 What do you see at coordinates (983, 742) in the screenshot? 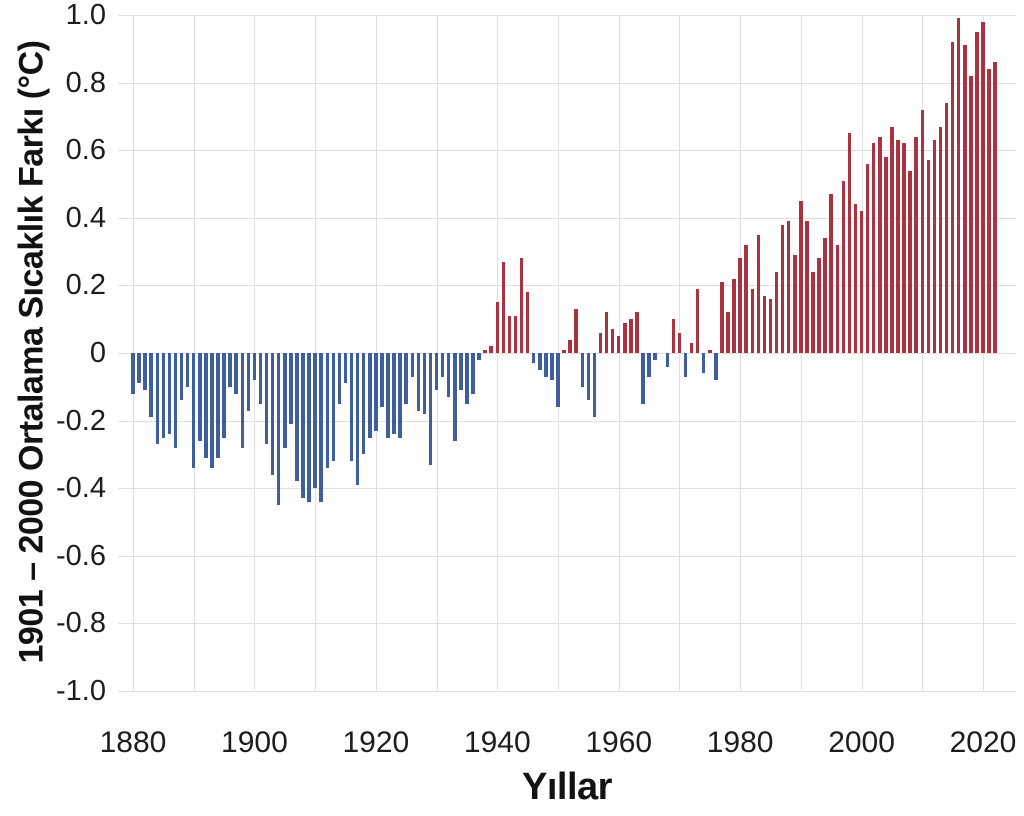
I see `x-tick-label: 2020` at bounding box center [983, 742].